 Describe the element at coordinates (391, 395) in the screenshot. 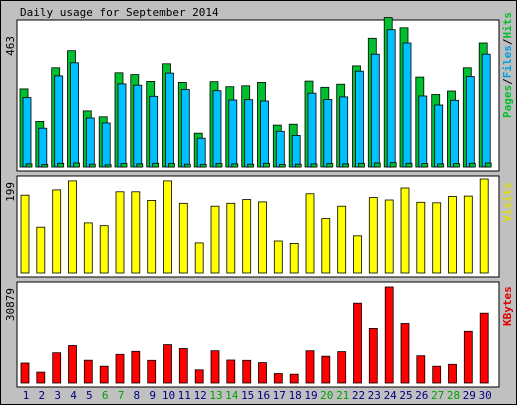

I see `x-label-day-24: 24` at that location.